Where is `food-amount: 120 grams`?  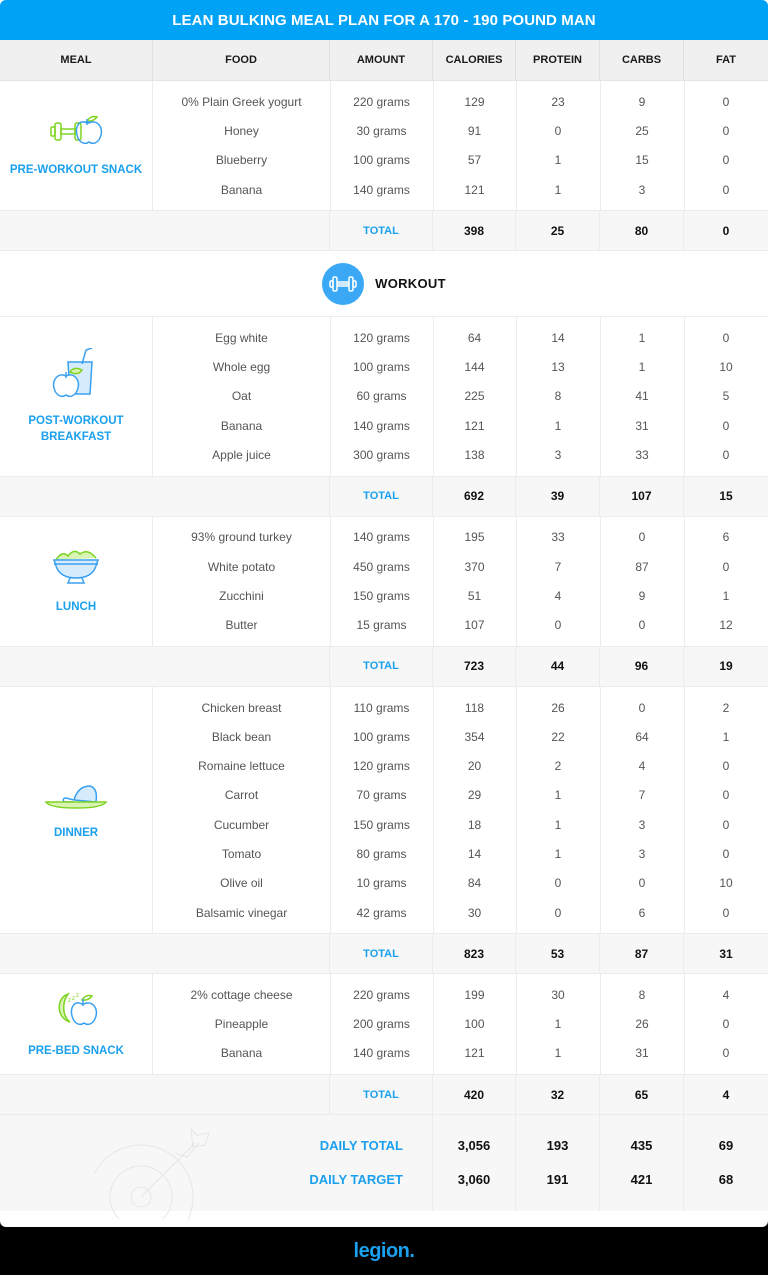
food-amount: 120 grams is located at coordinates (381, 337).